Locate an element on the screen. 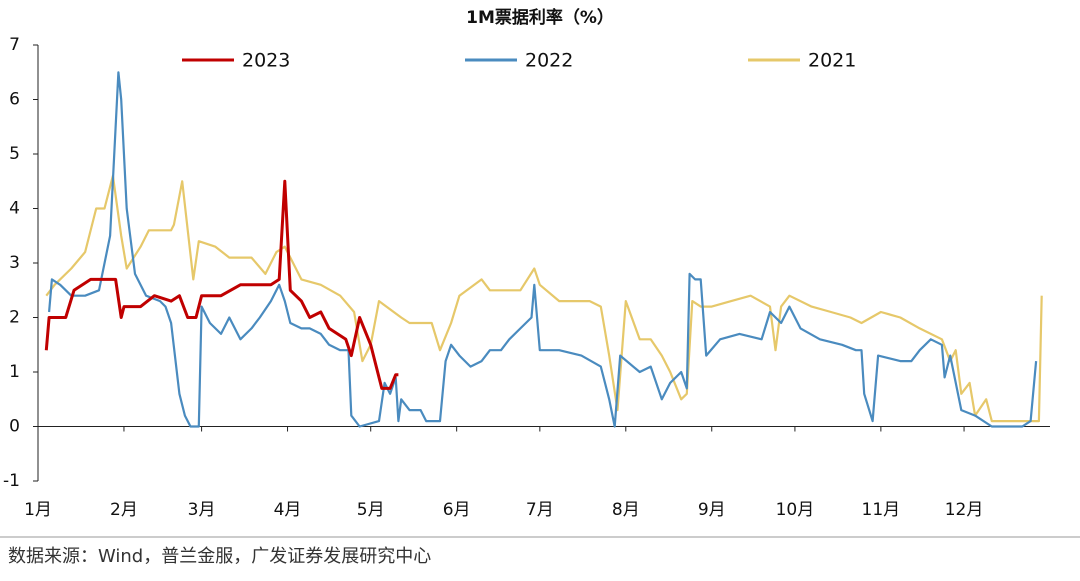 This screenshot has height=581, width=1080. x-tick-label: 1月 is located at coordinates (38, 510).